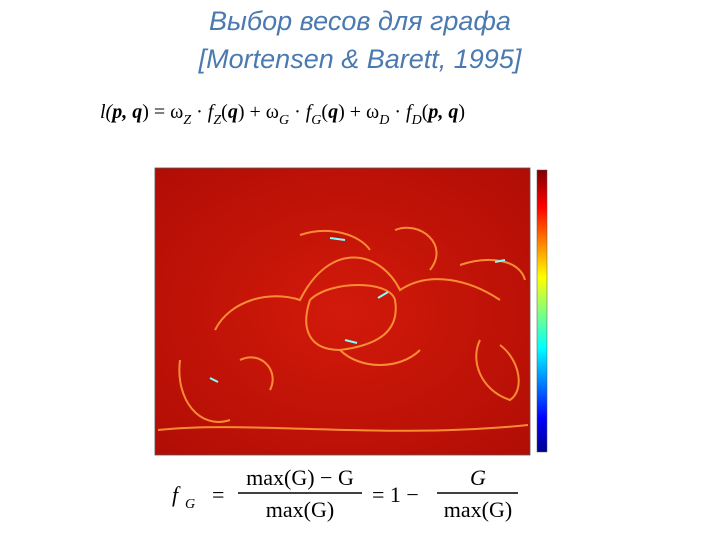  What do you see at coordinates (360, 21) in the screenshot?
I see `title-line: Выбор весов для графа` at bounding box center [360, 21].